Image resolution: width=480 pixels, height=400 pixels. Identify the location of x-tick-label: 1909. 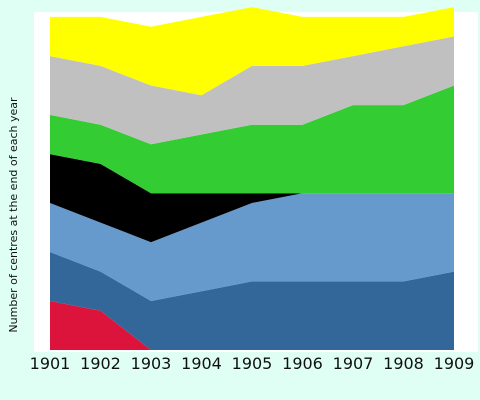
(454, 363).